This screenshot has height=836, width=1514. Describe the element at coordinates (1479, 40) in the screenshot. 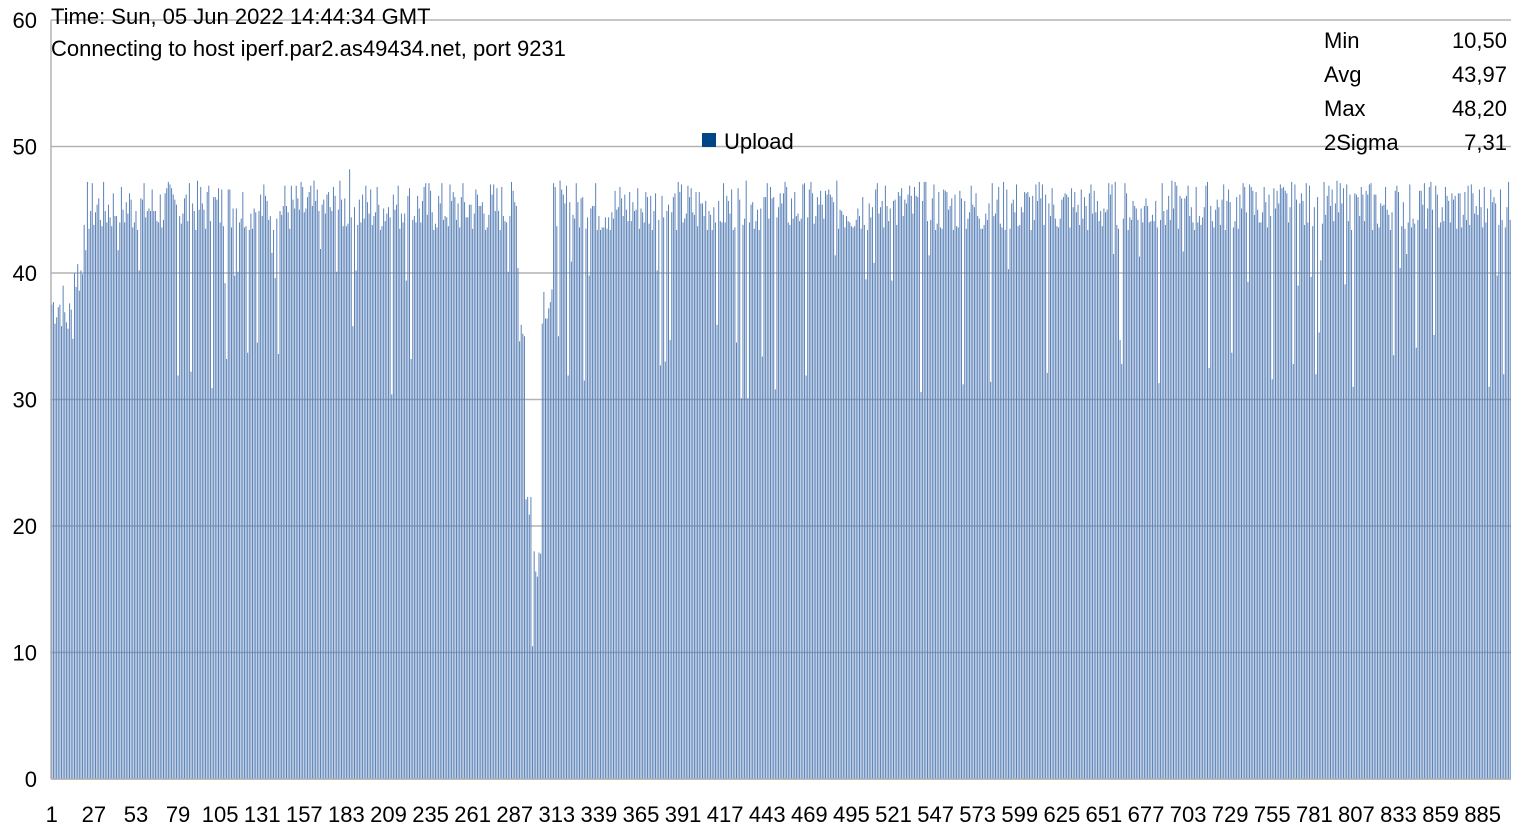

I see `stat-value: 10,50` at that location.